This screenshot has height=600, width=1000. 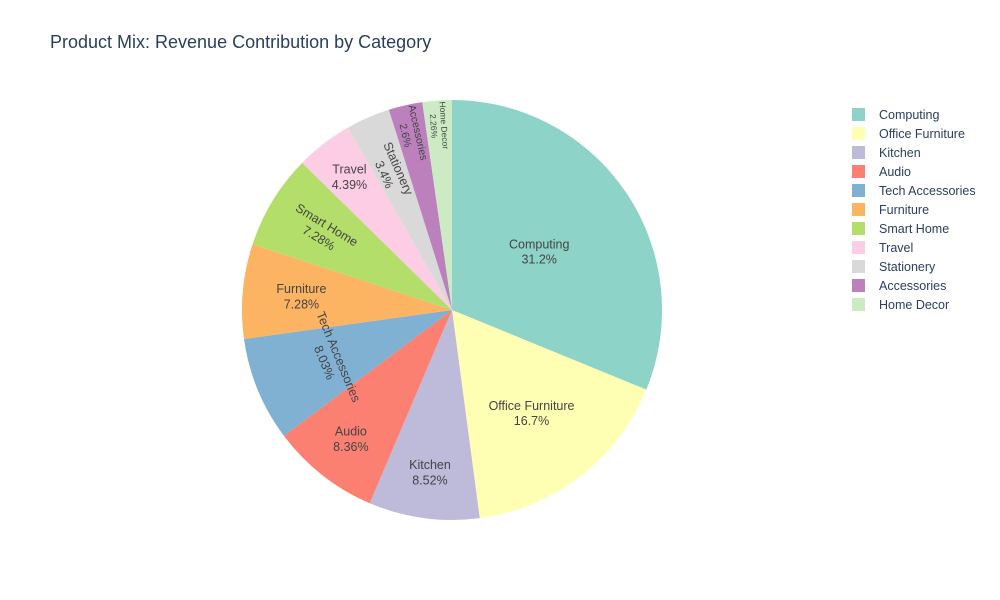 I want to click on pie-slice-stationery, so click(x=399, y=209).